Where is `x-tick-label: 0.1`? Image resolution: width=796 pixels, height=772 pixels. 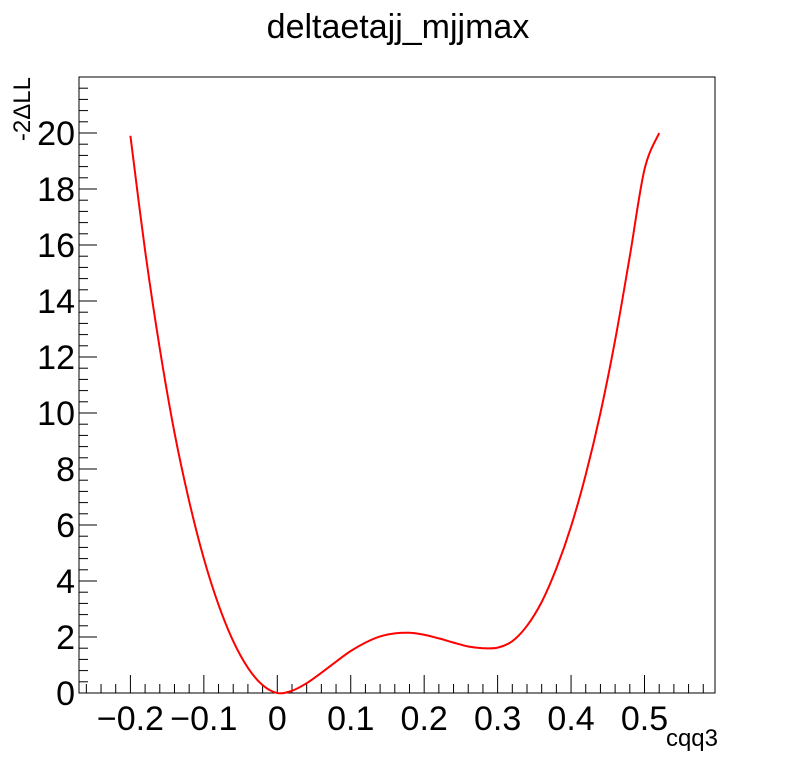 x-tick-label: 0.1 is located at coordinates (350, 719).